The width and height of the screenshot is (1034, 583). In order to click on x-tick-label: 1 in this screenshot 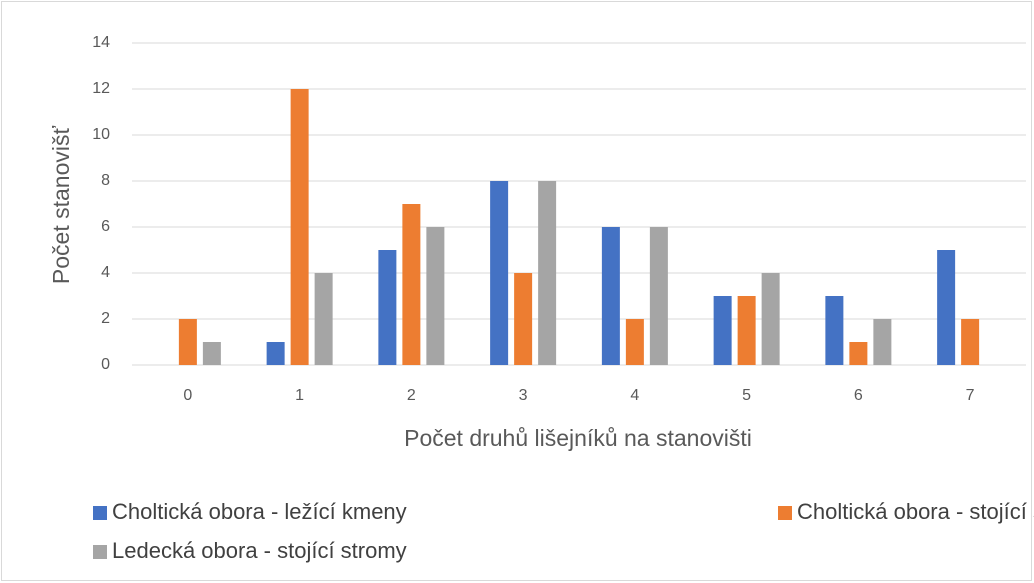, I will do `click(299, 395)`.